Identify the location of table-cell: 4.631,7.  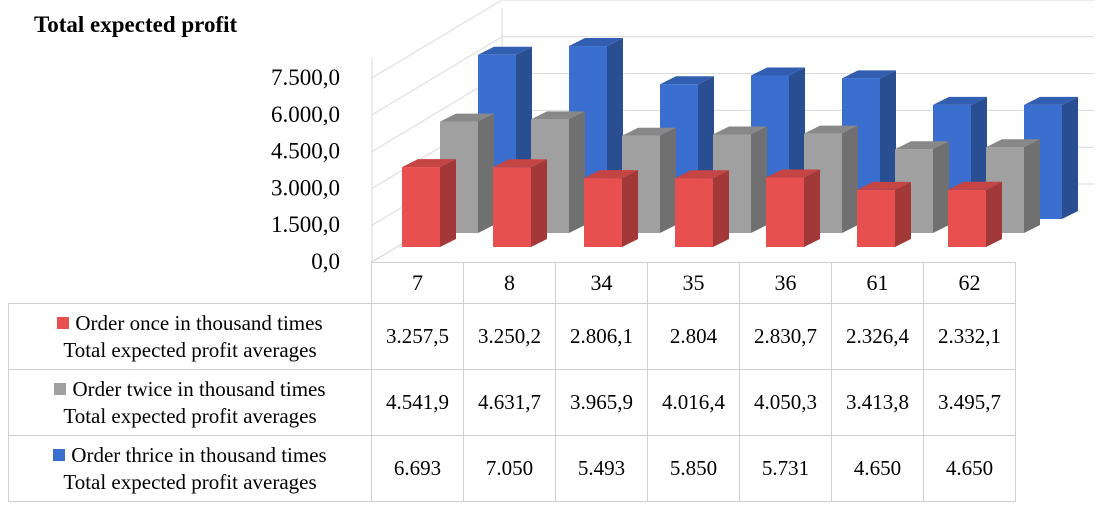
(509, 402).